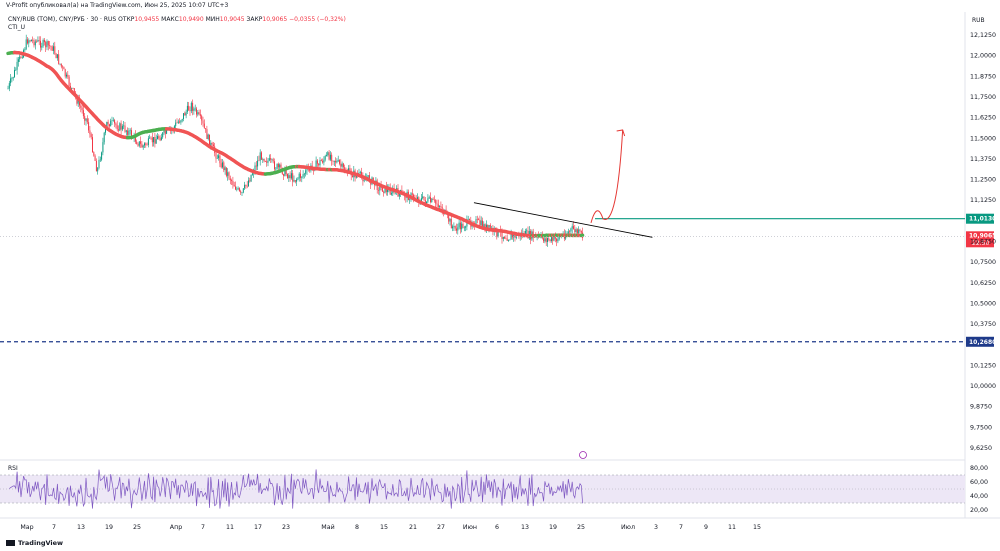 Image resolution: width=1000 pixels, height=551 pixels. Describe the element at coordinates (13, 468) in the screenshot. I see `rsi-label: RSI` at that location.